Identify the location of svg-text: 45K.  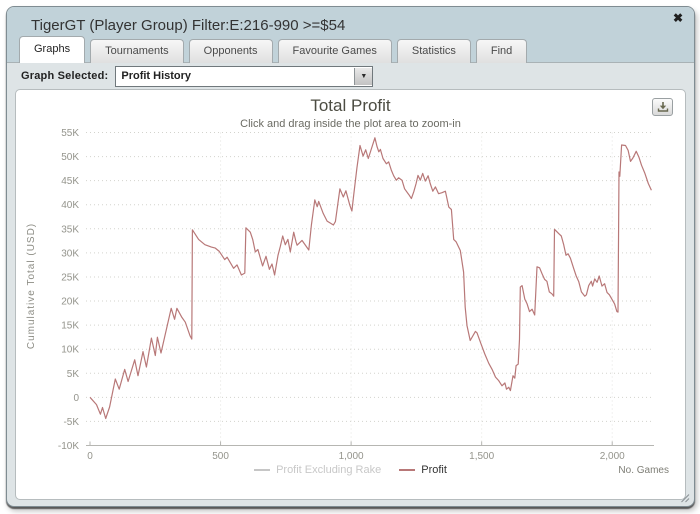
(70, 181).